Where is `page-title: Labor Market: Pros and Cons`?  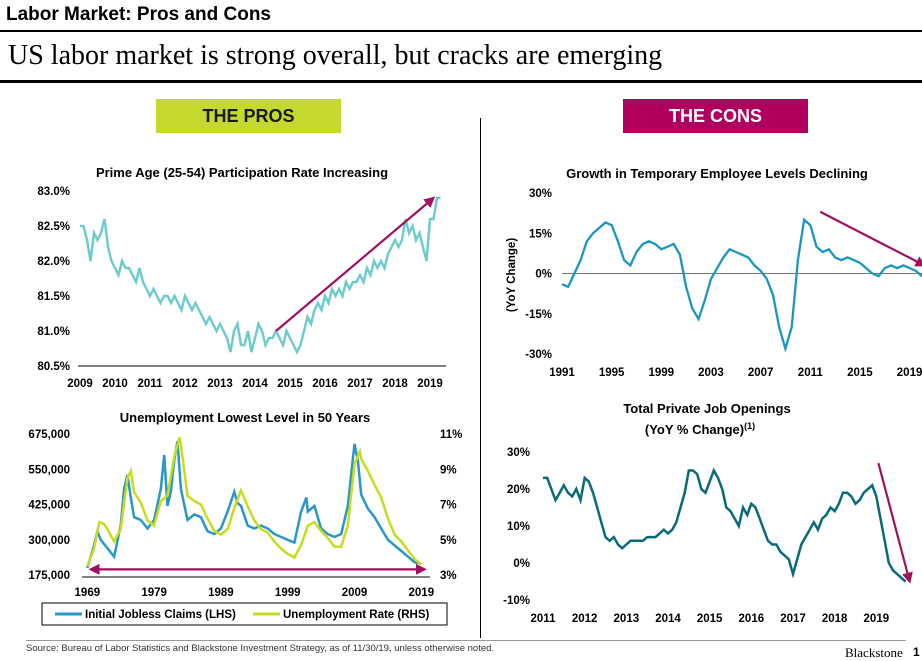
page-title: Labor Market: Pros and Cons is located at coordinates (138, 14).